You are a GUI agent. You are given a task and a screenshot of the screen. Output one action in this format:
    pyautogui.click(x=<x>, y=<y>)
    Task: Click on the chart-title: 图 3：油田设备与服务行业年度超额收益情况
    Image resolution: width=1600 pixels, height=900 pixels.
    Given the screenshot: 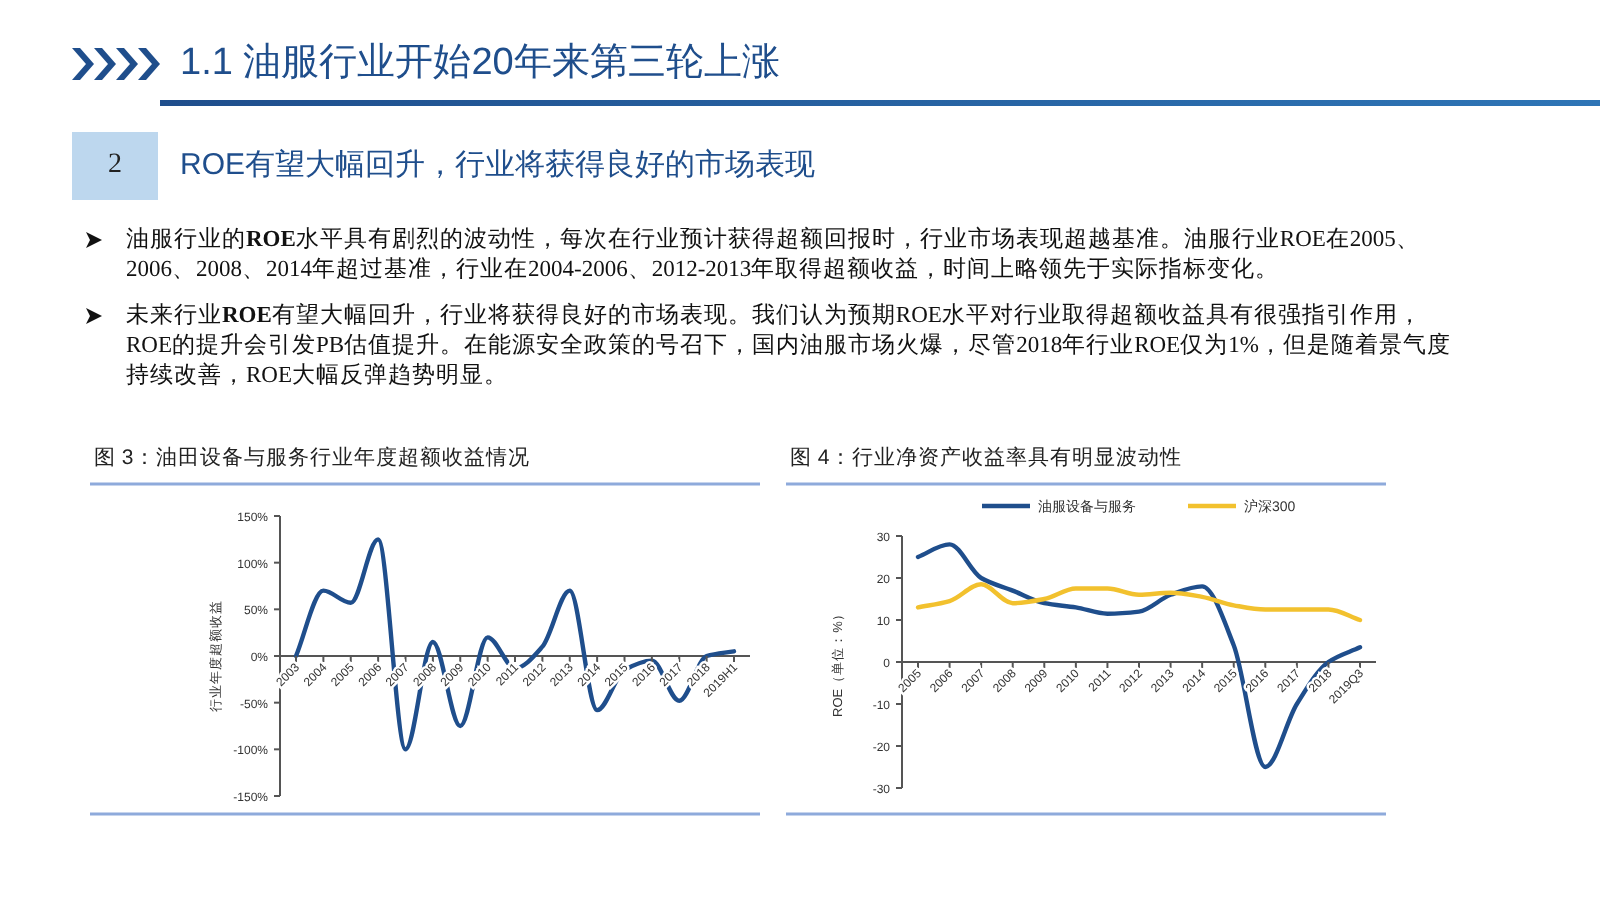 What is the action you would take?
    pyautogui.click(x=312, y=457)
    